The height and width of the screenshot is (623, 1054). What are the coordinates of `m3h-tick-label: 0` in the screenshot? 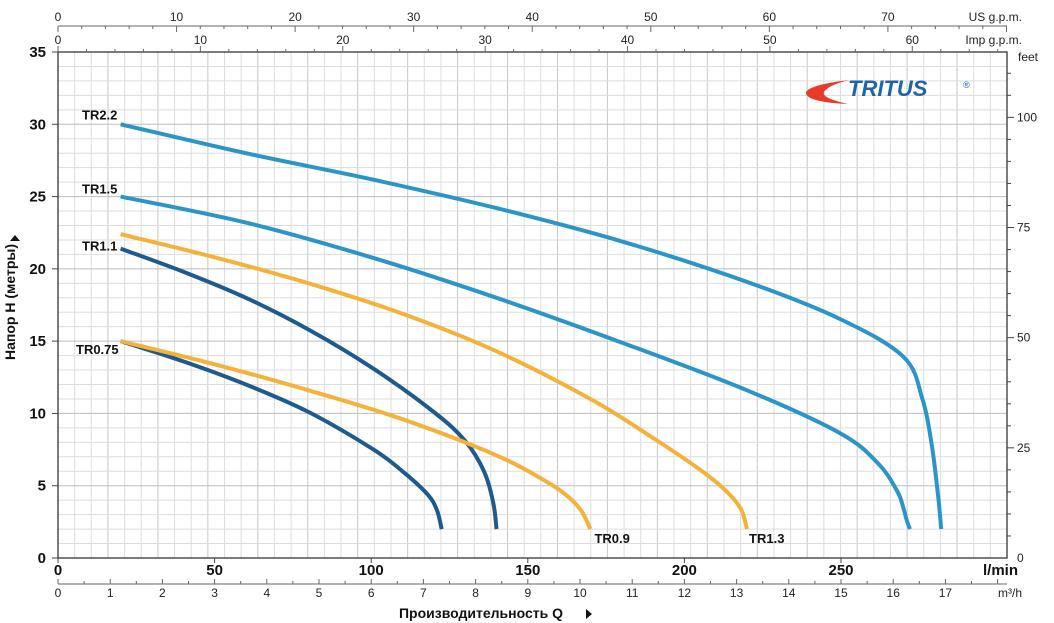 It's located at (58, 593).